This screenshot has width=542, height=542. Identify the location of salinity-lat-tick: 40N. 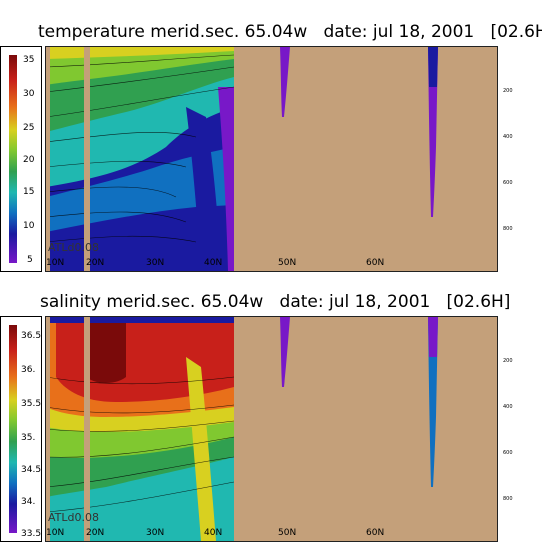
(213, 533).